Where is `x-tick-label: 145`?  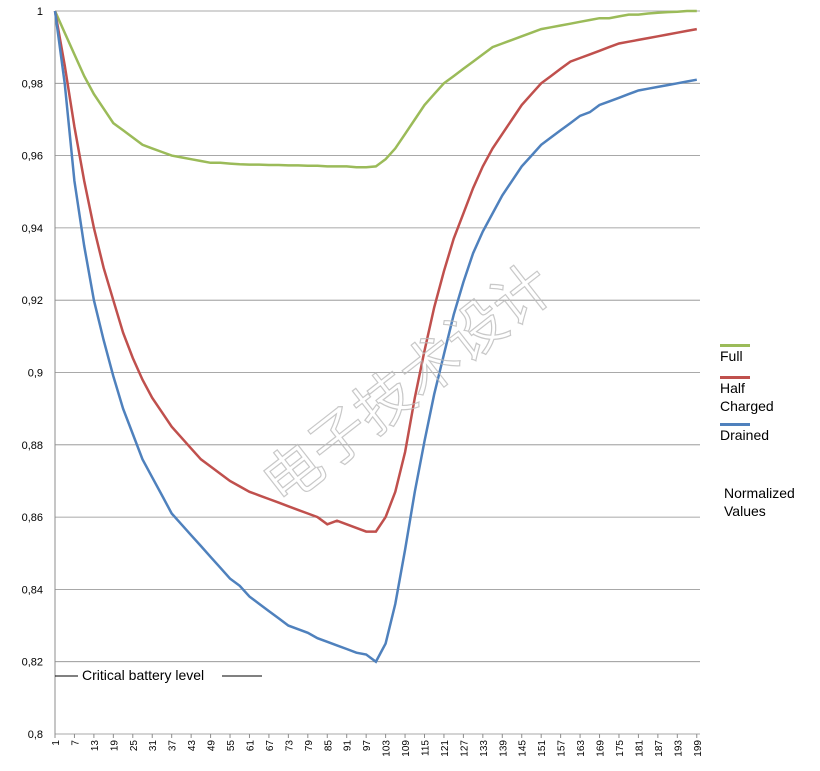
x-tick-label: 145 is located at coordinates (523, 748).